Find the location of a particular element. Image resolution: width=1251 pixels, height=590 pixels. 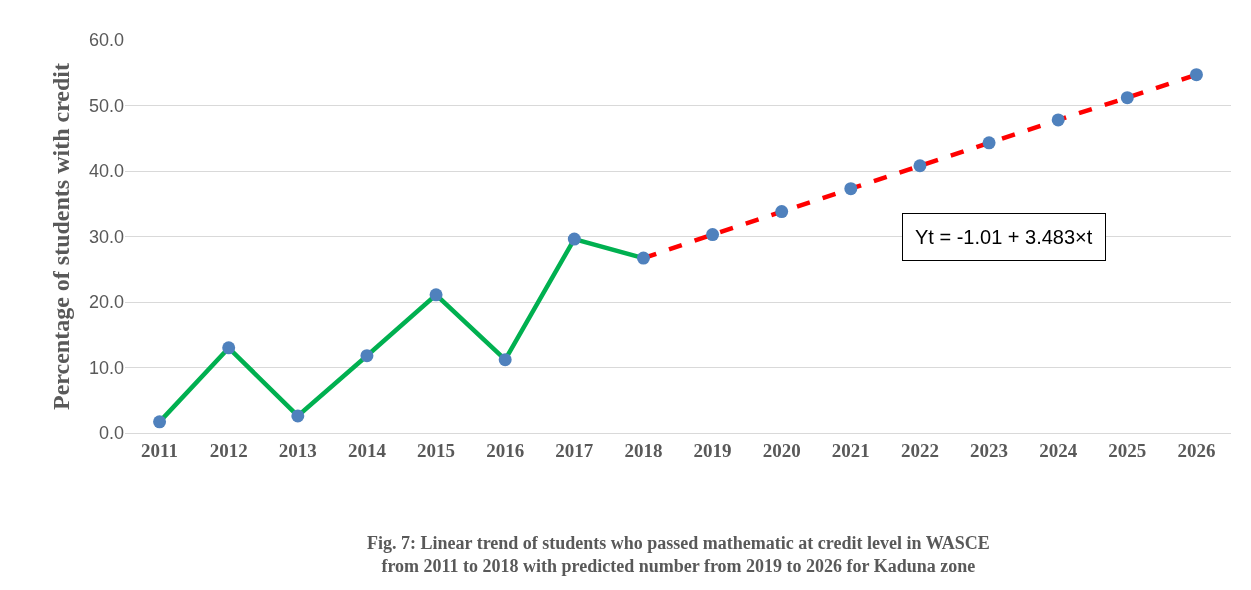

y-tick-label: 0.0 is located at coordinates (111, 433).